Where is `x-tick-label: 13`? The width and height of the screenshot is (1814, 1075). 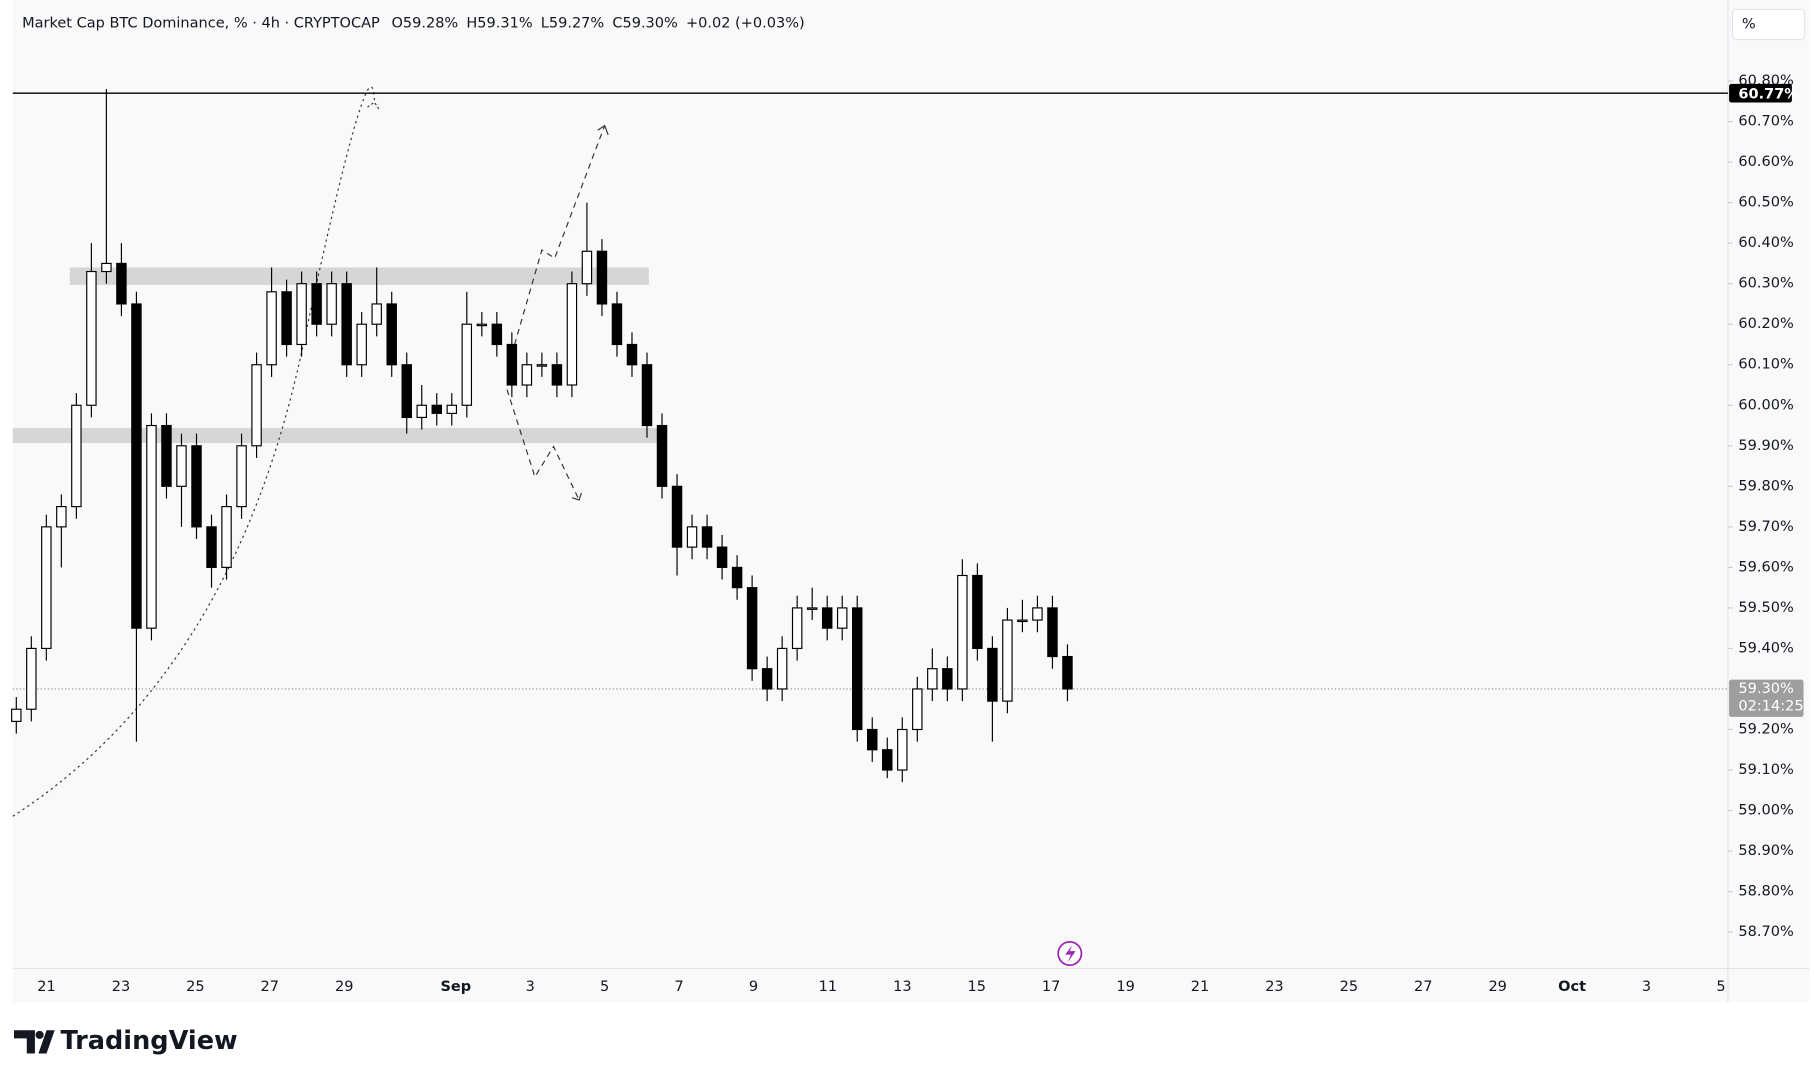 x-tick-label: 13 is located at coordinates (902, 987).